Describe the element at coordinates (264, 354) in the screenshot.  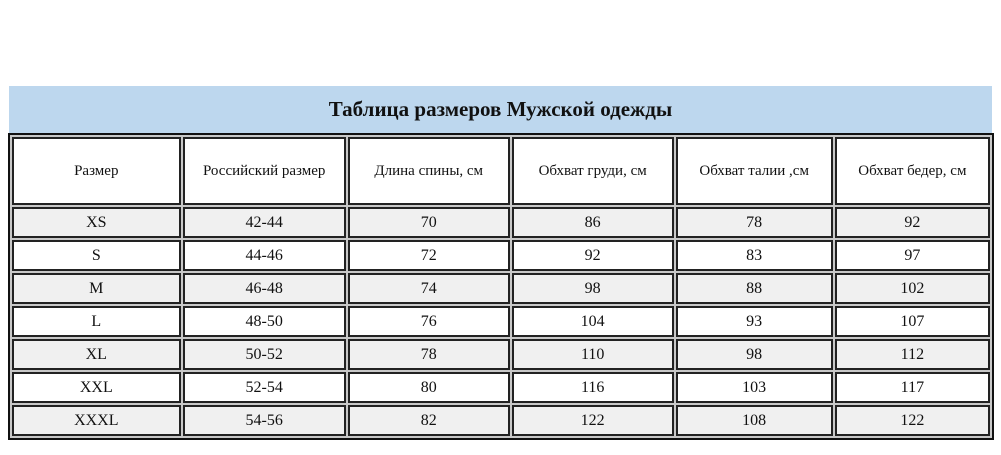
I see `table-cell: 50-52` at that location.